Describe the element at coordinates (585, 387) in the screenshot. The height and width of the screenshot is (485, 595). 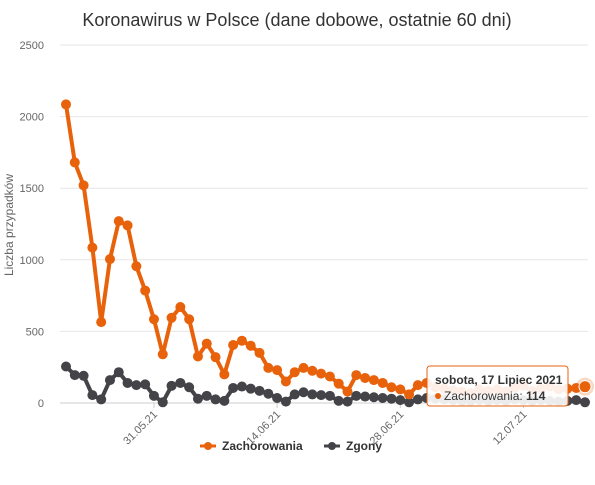
I see `hover-point` at that location.